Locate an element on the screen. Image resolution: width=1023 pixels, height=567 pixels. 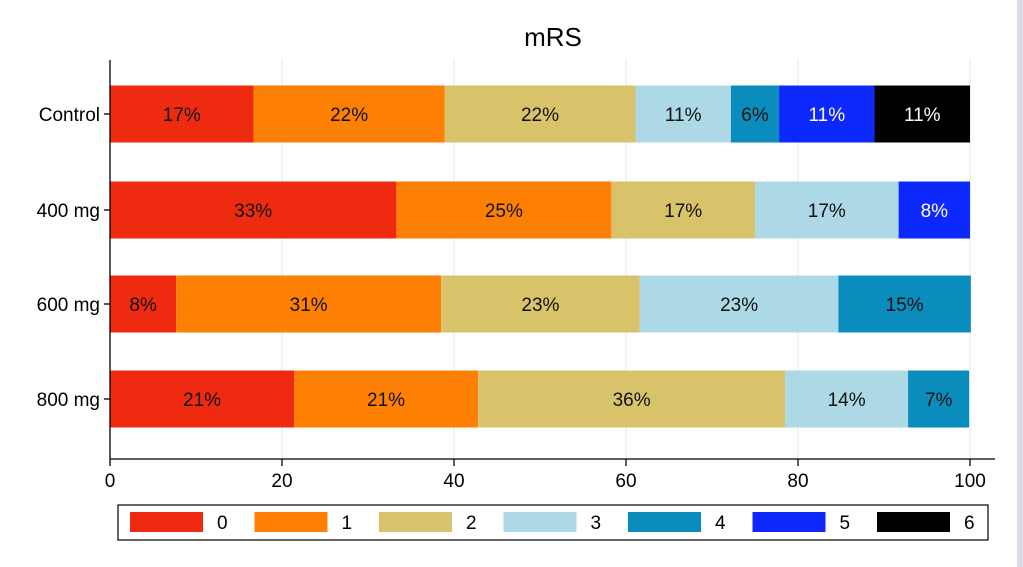
legend-label: 4 is located at coordinates (720, 523).